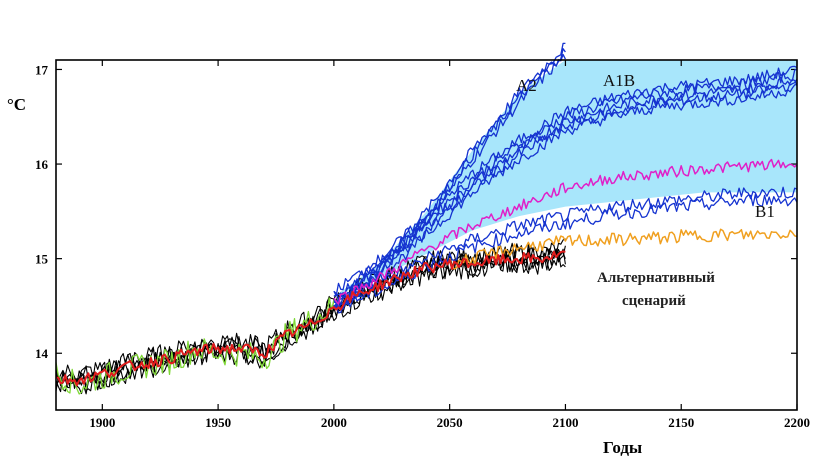 This screenshot has height=473, width=821. I want to click on x-tick-label: 2100, so click(565, 422).